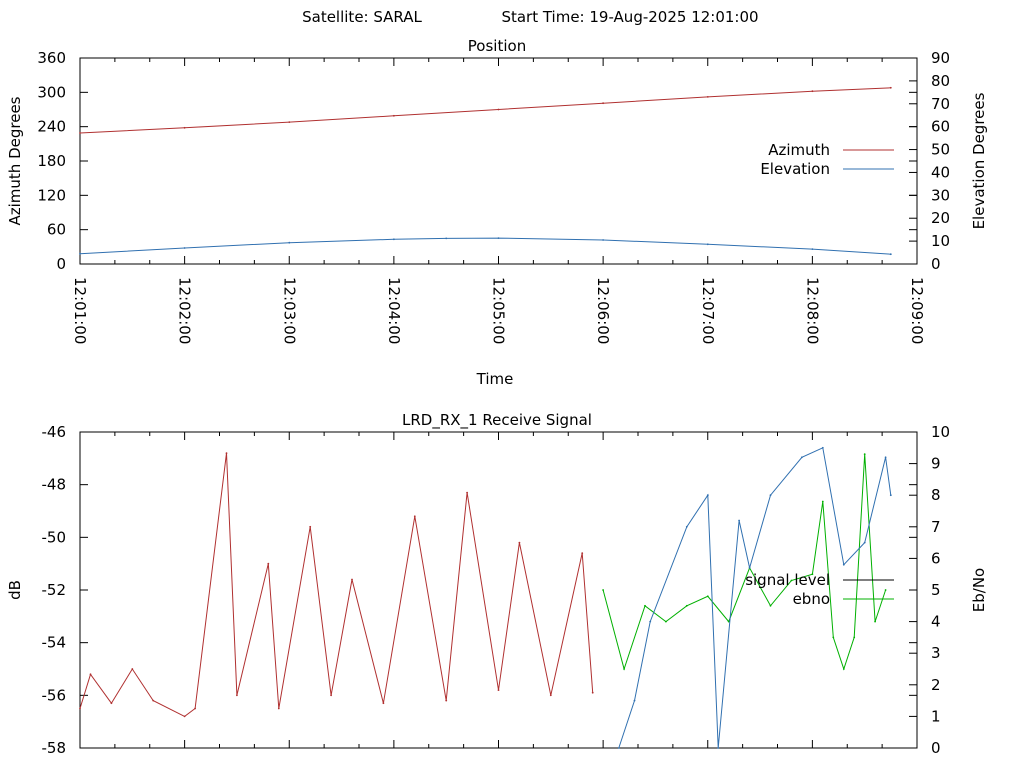 The height and width of the screenshot is (772, 1024). What do you see at coordinates (787, 580) in the screenshot?
I see `legend-label: signal level` at bounding box center [787, 580].